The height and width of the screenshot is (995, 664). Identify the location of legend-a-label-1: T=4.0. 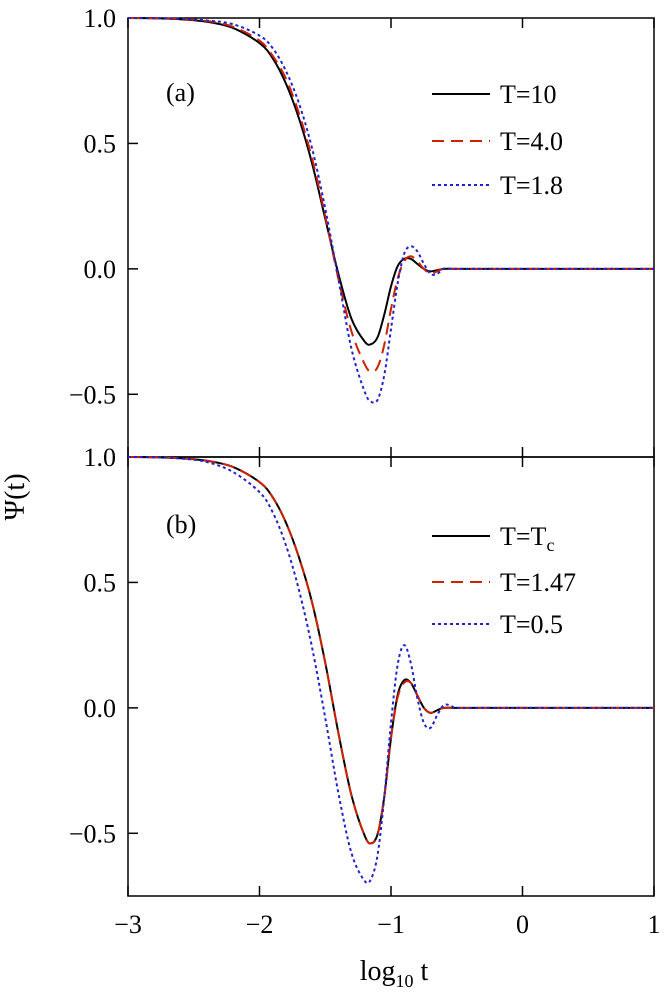
(531, 141).